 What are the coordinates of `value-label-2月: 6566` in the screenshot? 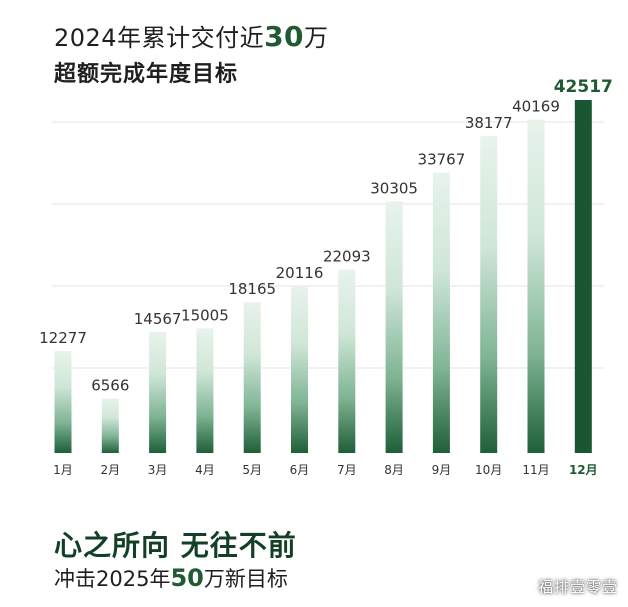 It's located at (110, 385).